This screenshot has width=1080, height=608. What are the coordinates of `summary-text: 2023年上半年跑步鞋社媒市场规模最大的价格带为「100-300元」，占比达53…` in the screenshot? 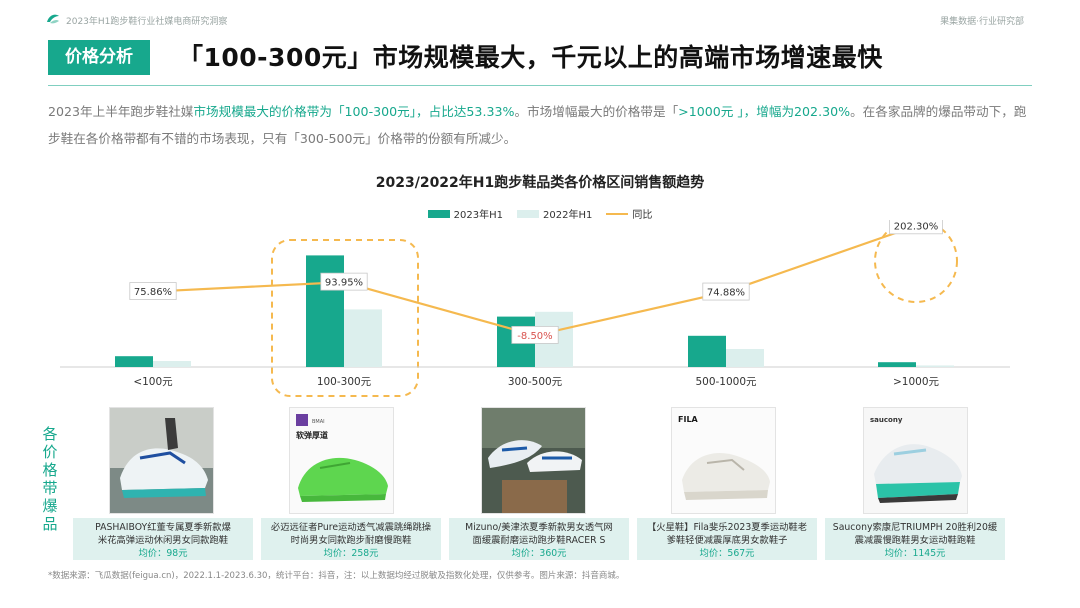 It's located at (543, 125).